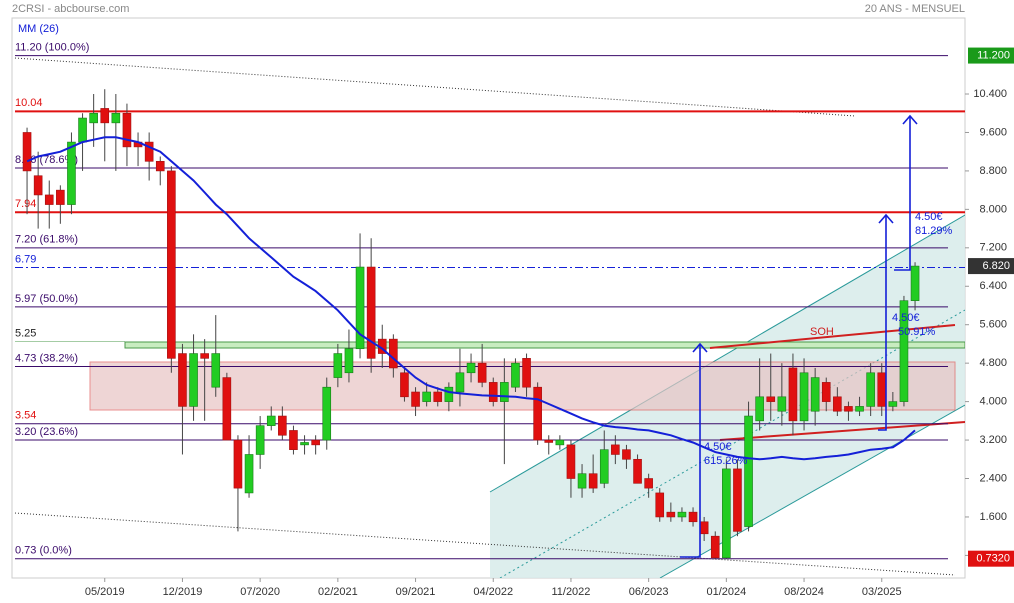 Image resolution: width=1014 pixels, height=603 pixels. Describe the element at coordinates (46, 299) in the screenshot. I see `level-label: 5.97 (50.0%)` at that location.